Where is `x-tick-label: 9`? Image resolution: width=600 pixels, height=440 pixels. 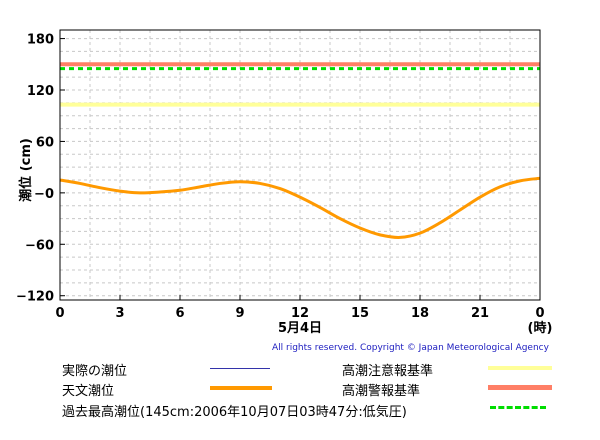 x-tick-label: 9 is located at coordinates (239, 313).